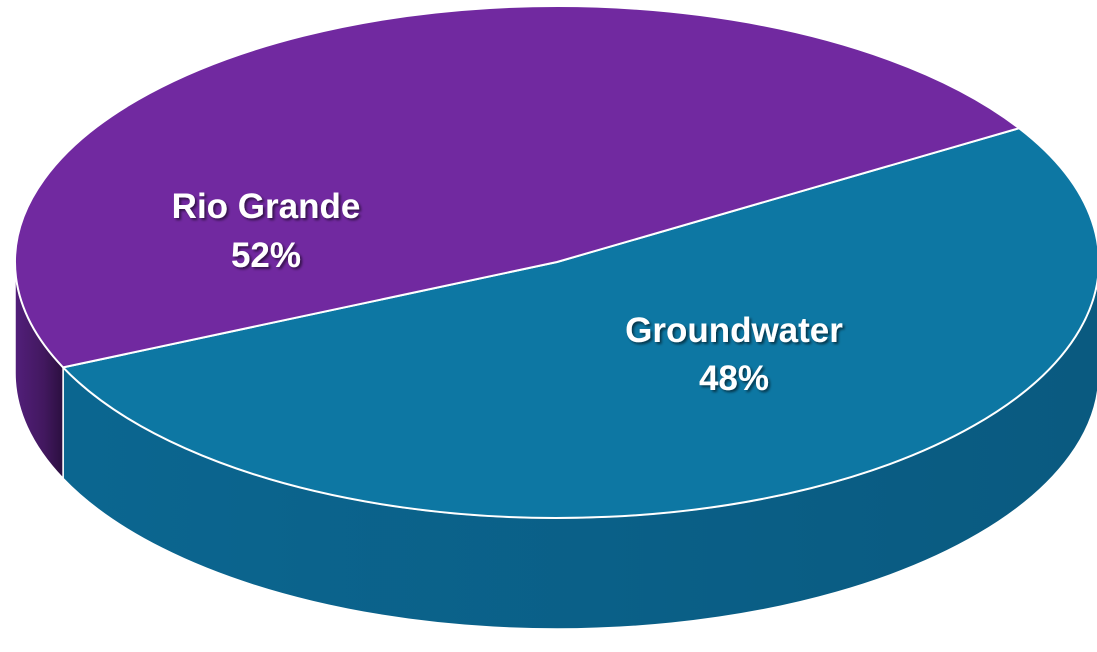 Image resolution: width=1097 pixels, height=652 pixels. Describe the element at coordinates (266, 255) in the screenshot. I see `slice-label-rio-grande-value: 52%` at that location.